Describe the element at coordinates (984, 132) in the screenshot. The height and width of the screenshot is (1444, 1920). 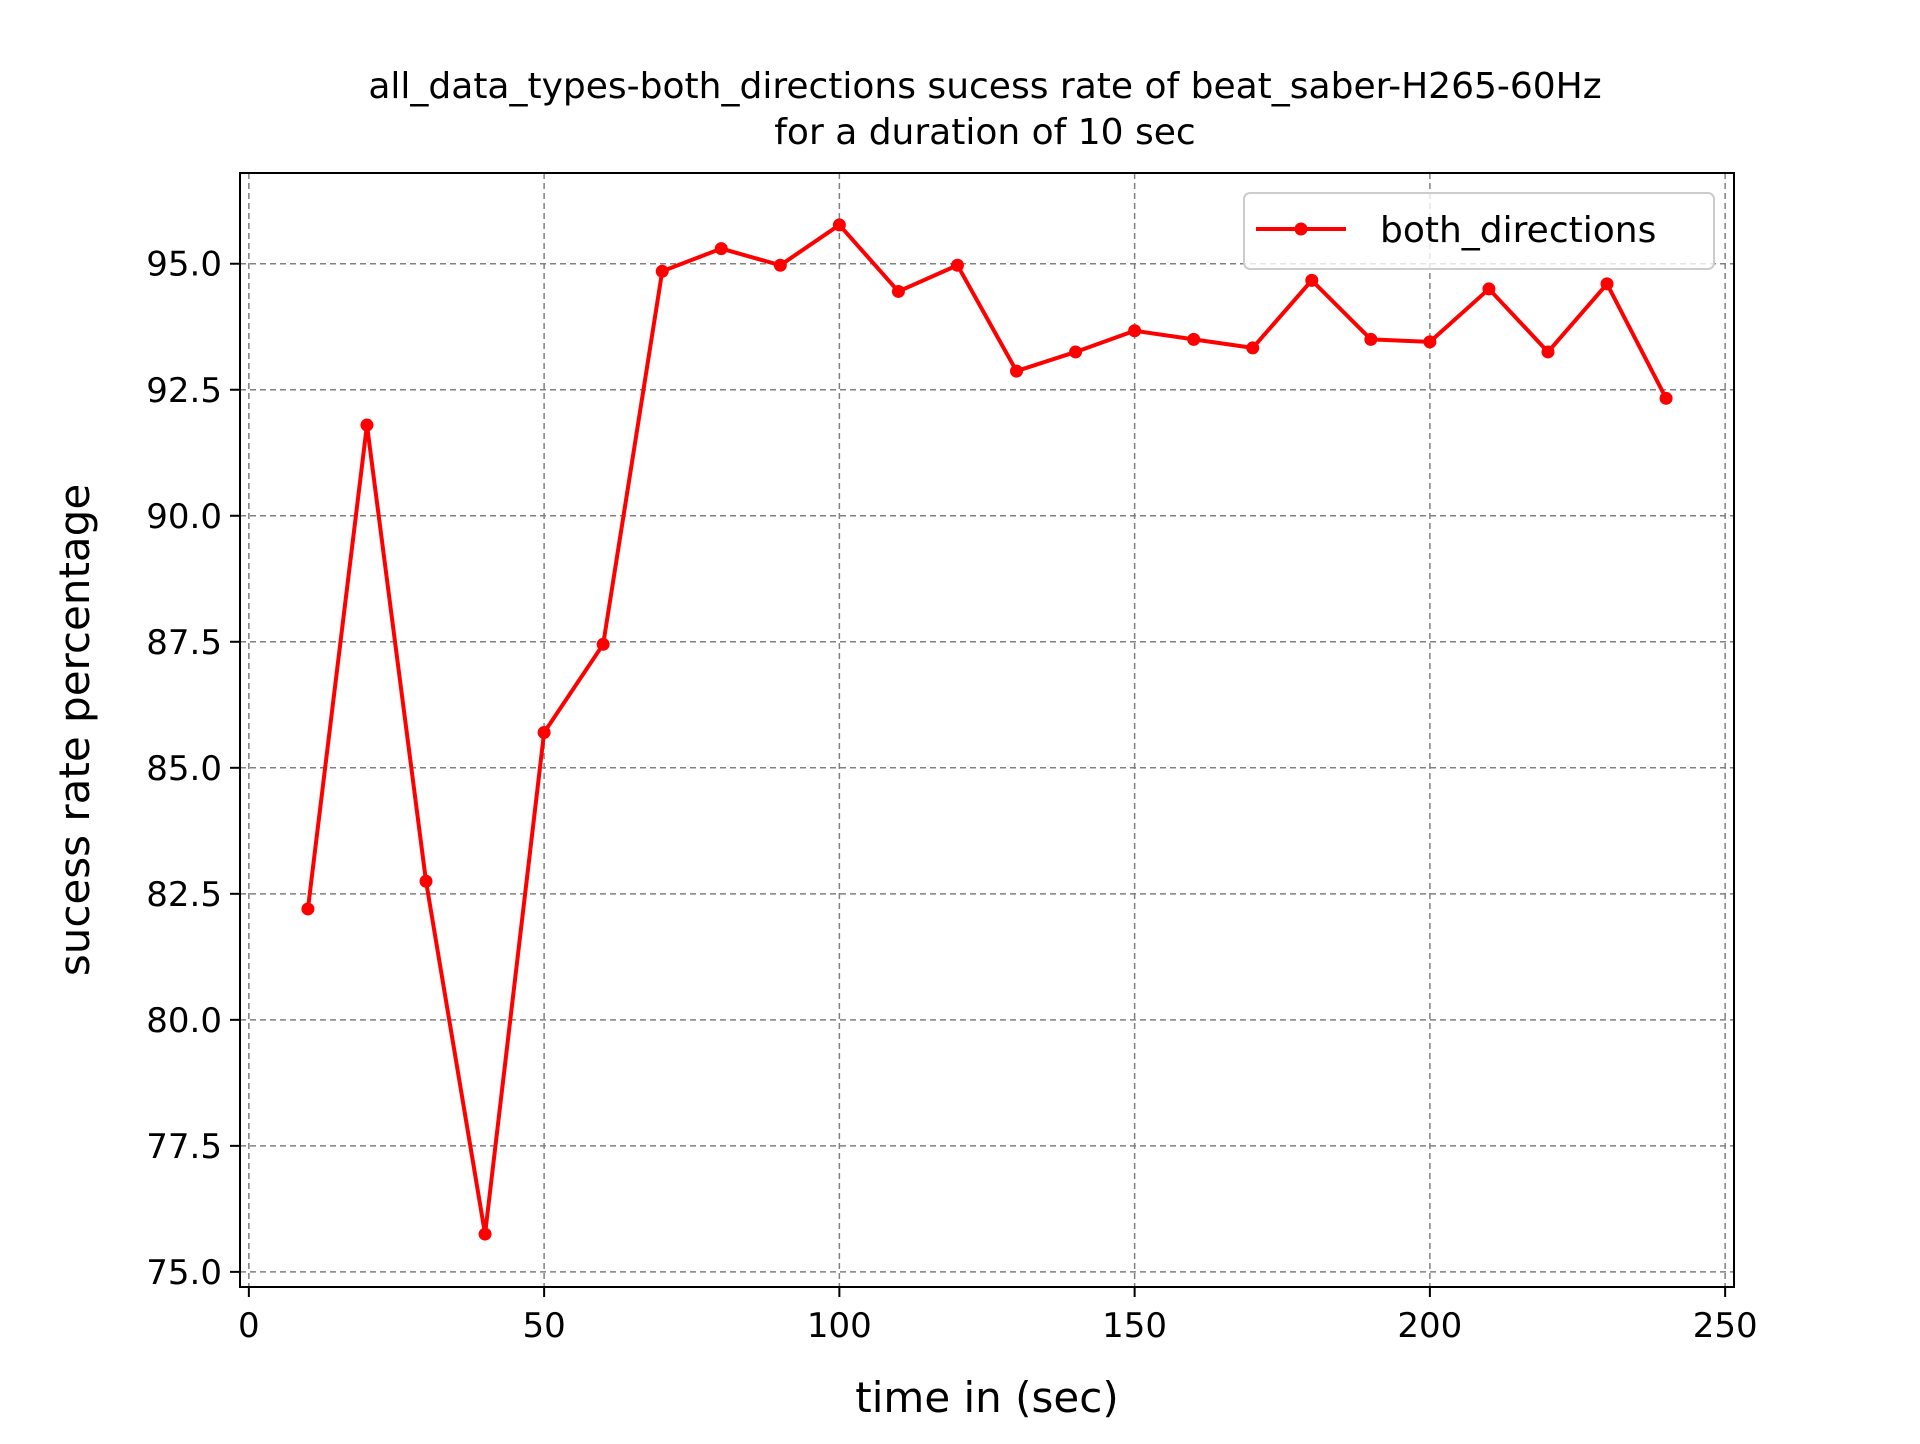
I see `chart-subtitle: for a duration of 10 sec` at that location.